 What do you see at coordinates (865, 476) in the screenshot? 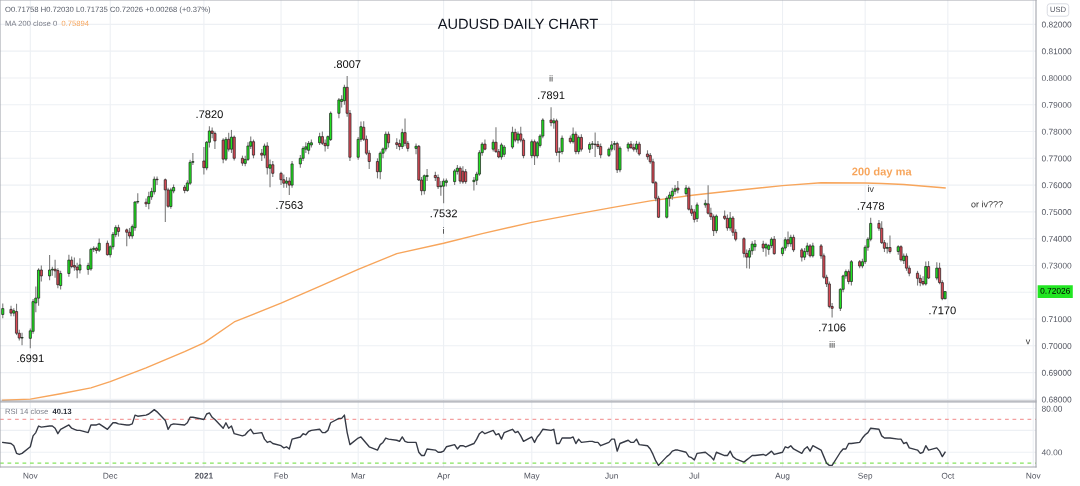
I see `x-tick-label: Sep` at bounding box center [865, 476].